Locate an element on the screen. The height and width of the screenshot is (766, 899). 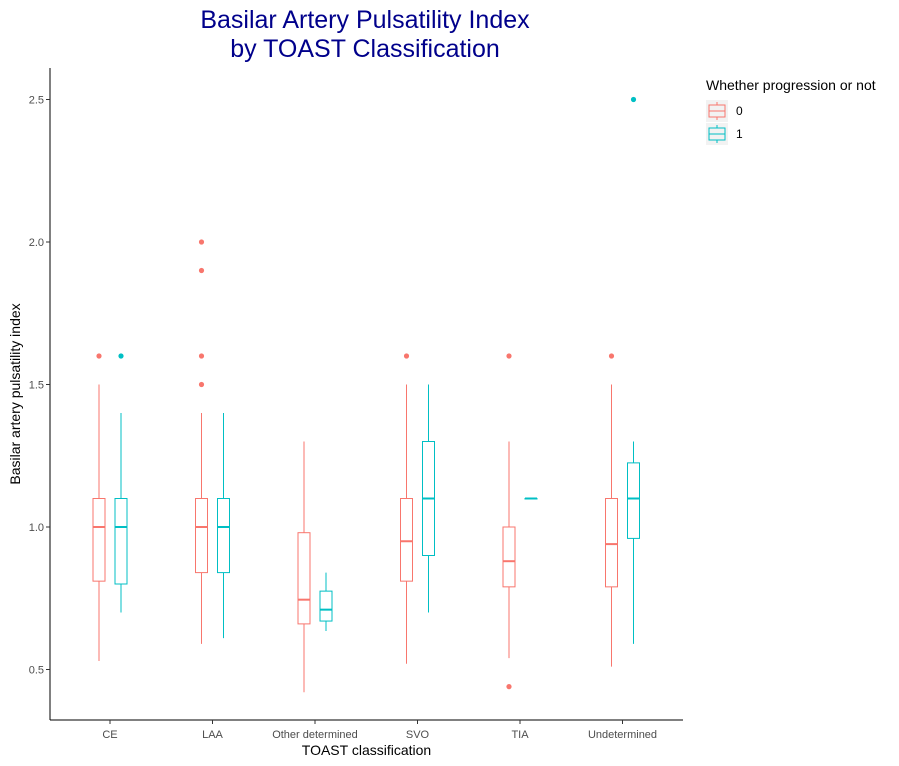
y-tick-label: 2.0 is located at coordinates (36, 243).